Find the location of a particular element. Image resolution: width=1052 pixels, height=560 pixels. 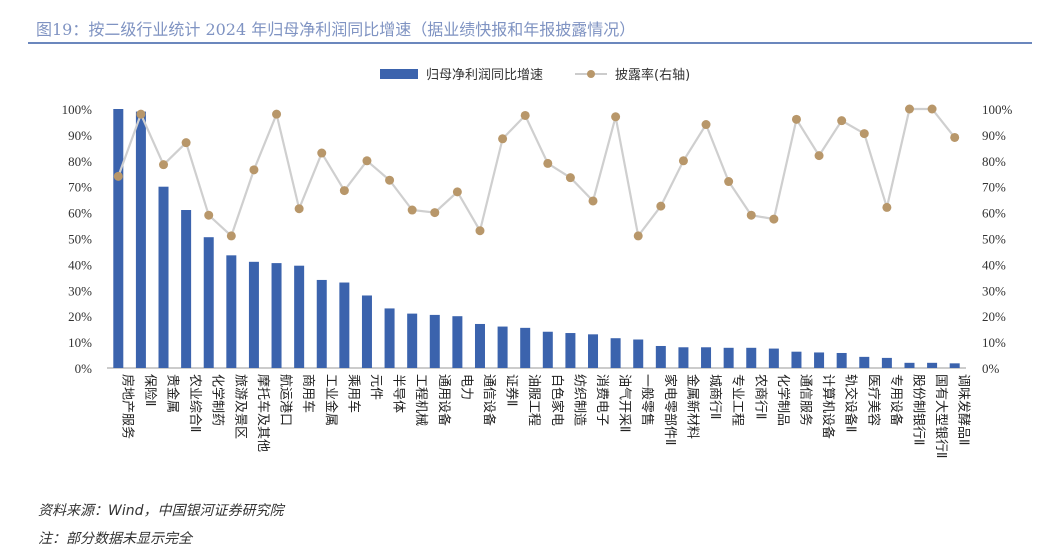

x-tick-label: 计算机设备 is located at coordinates (828, 406).